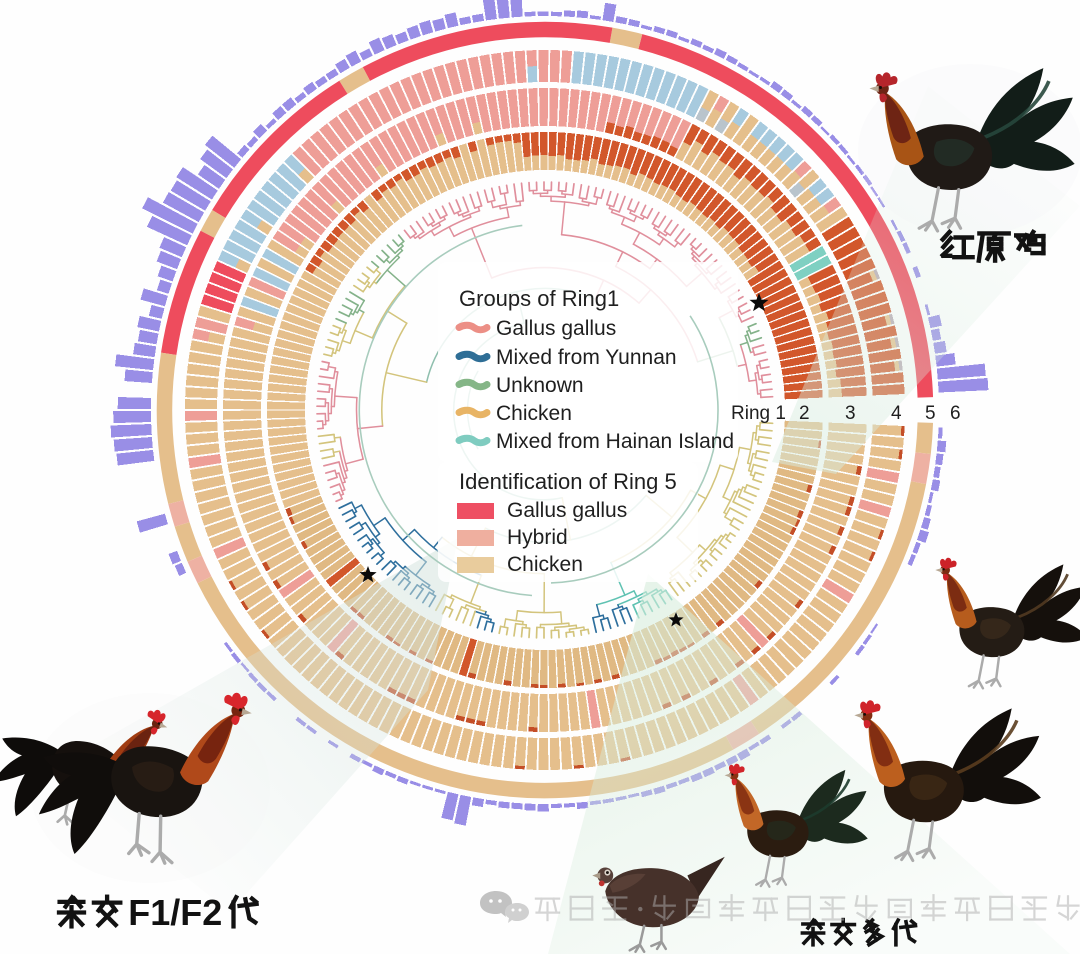 Image resolution: width=1080 pixels, height=959 pixels. What do you see at coordinates (758, 413) in the screenshot?
I see `svg-text: Ring 1` at bounding box center [758, 413].